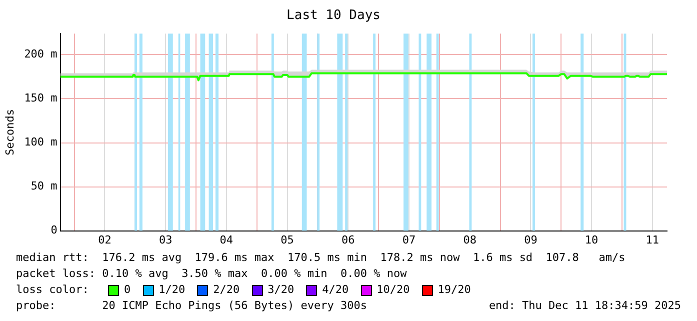 The height and width of the screenshot is (321, 697). Describe the element at coordinates (321, 258) in the screenshot. I see `text: median rtt: 176.2 ms avg 179.6 ms max 170.5 ms min 178.2 ms now 1.6 ms sd 107.8 am/s` at that location.